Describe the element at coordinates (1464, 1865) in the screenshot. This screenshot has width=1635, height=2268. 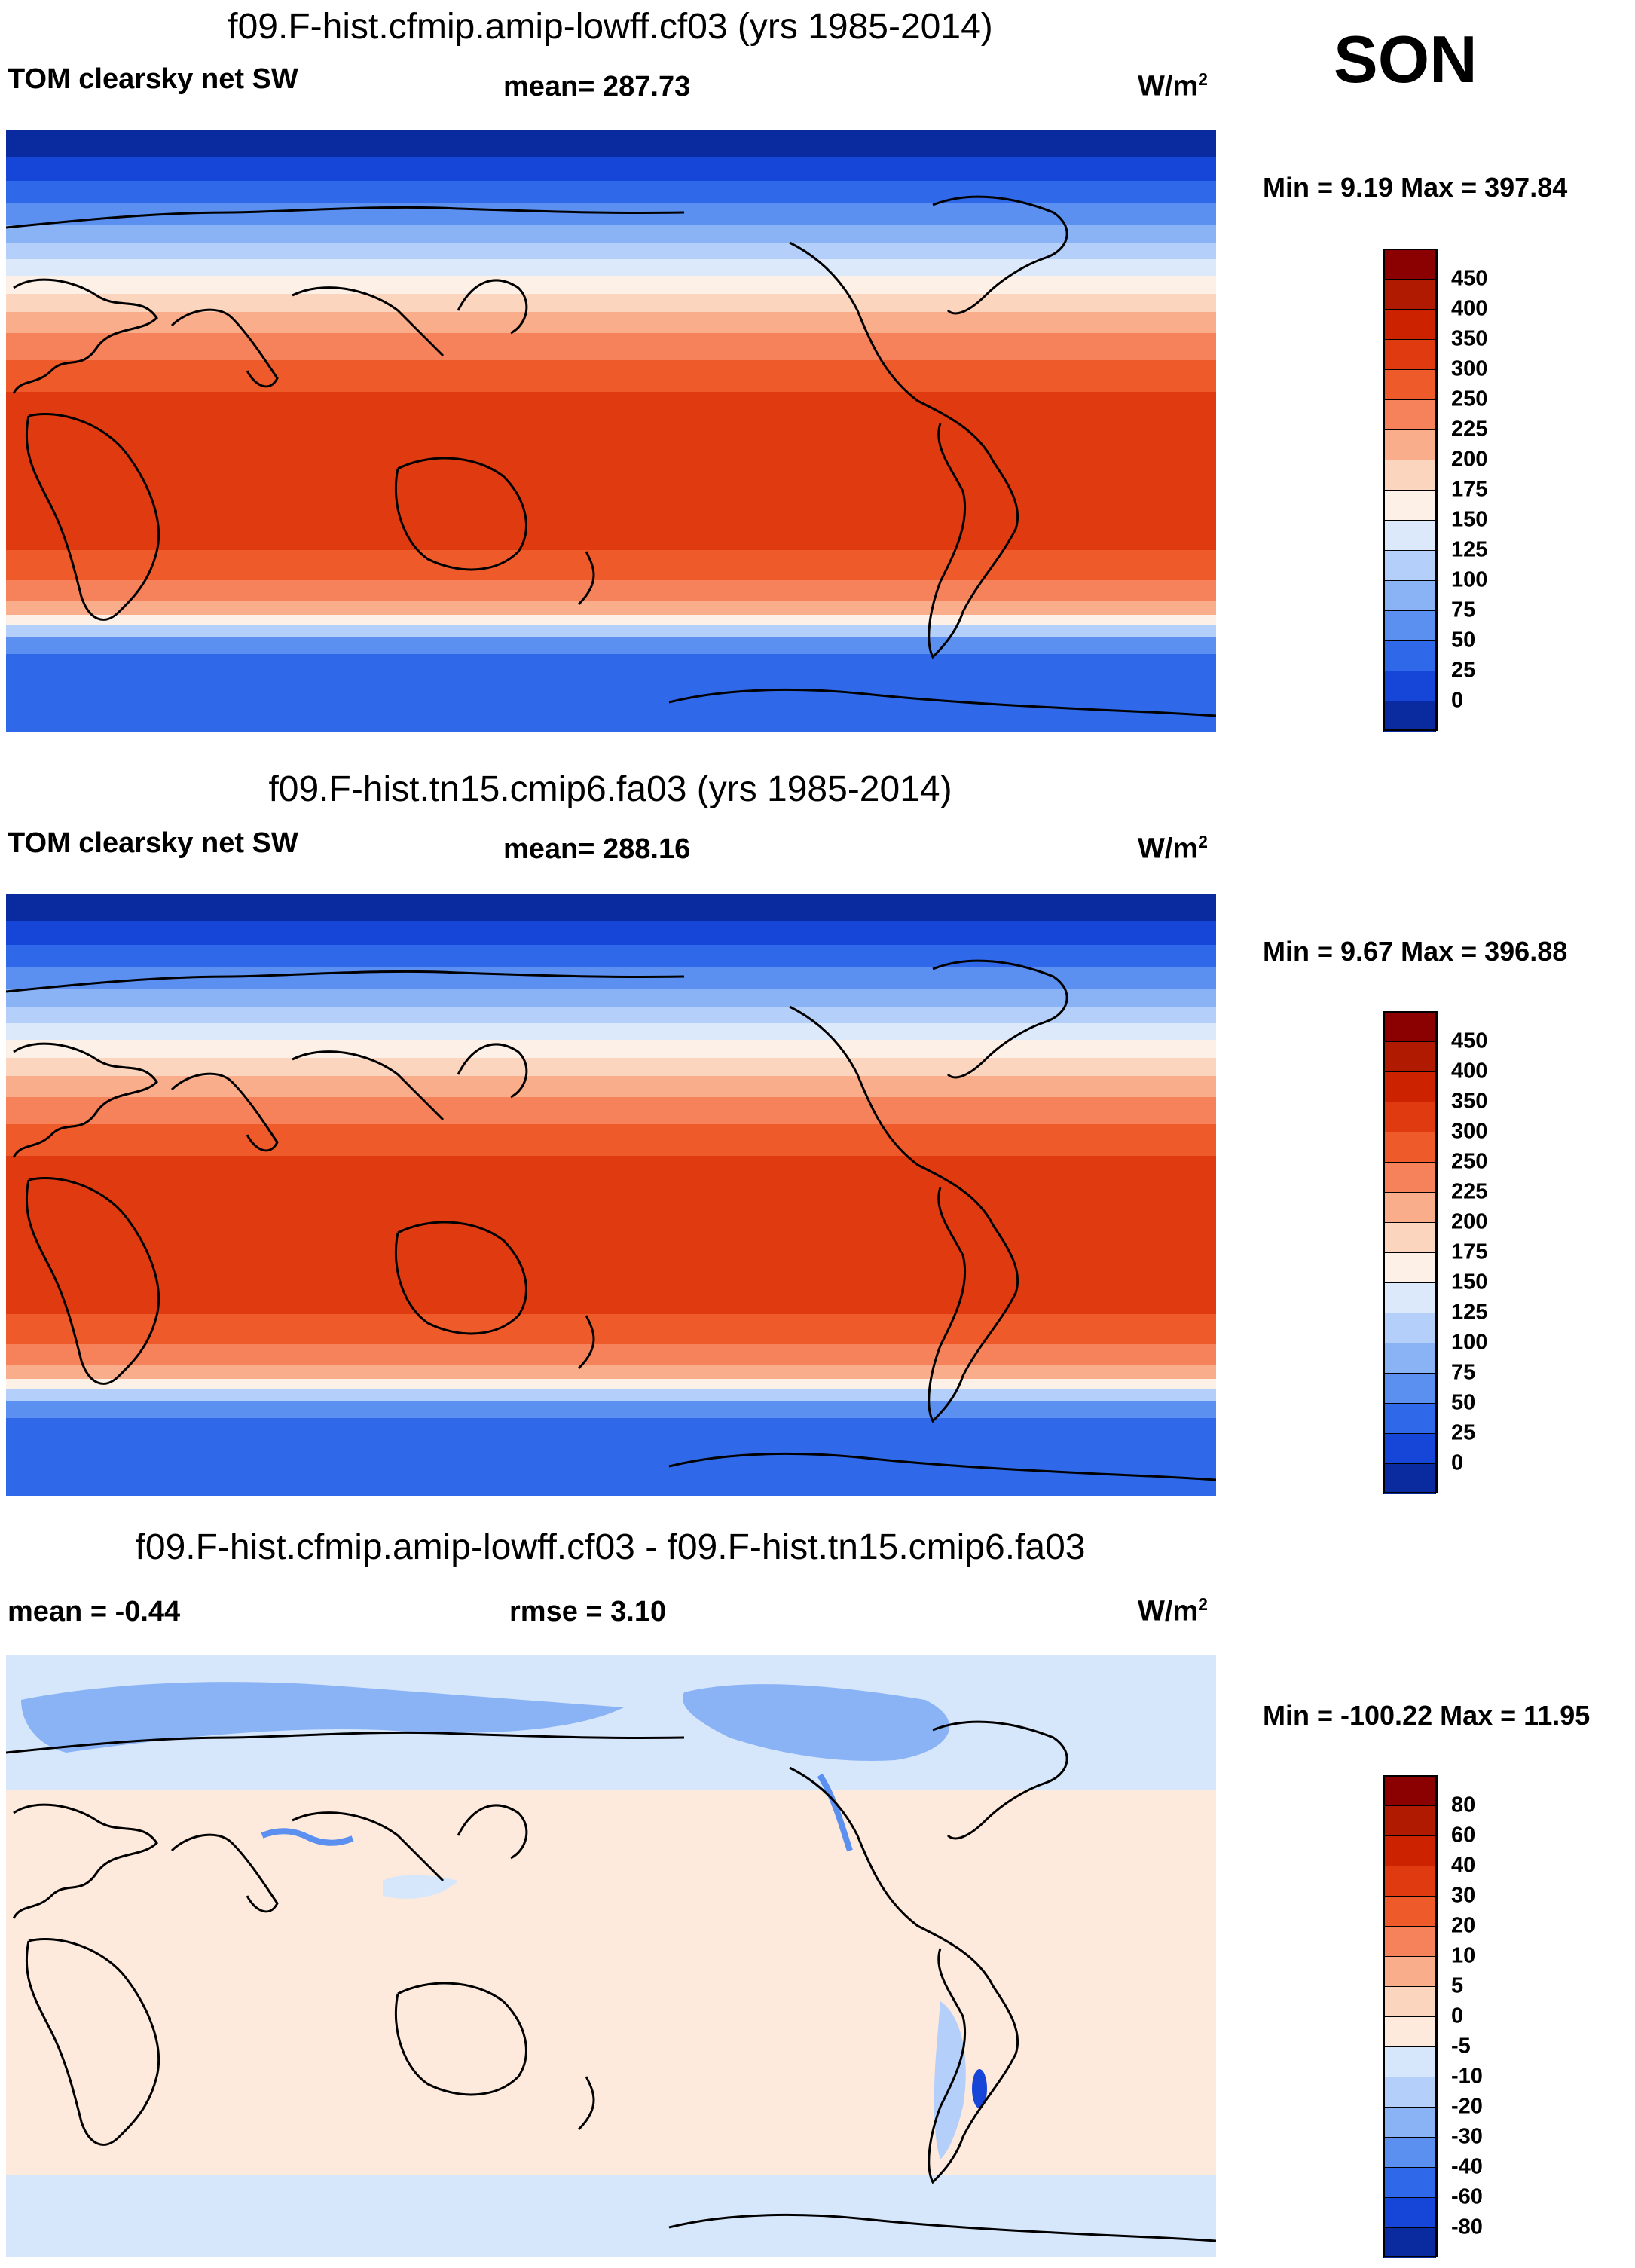
I see `colorbar-tick-label: 40` at that location.